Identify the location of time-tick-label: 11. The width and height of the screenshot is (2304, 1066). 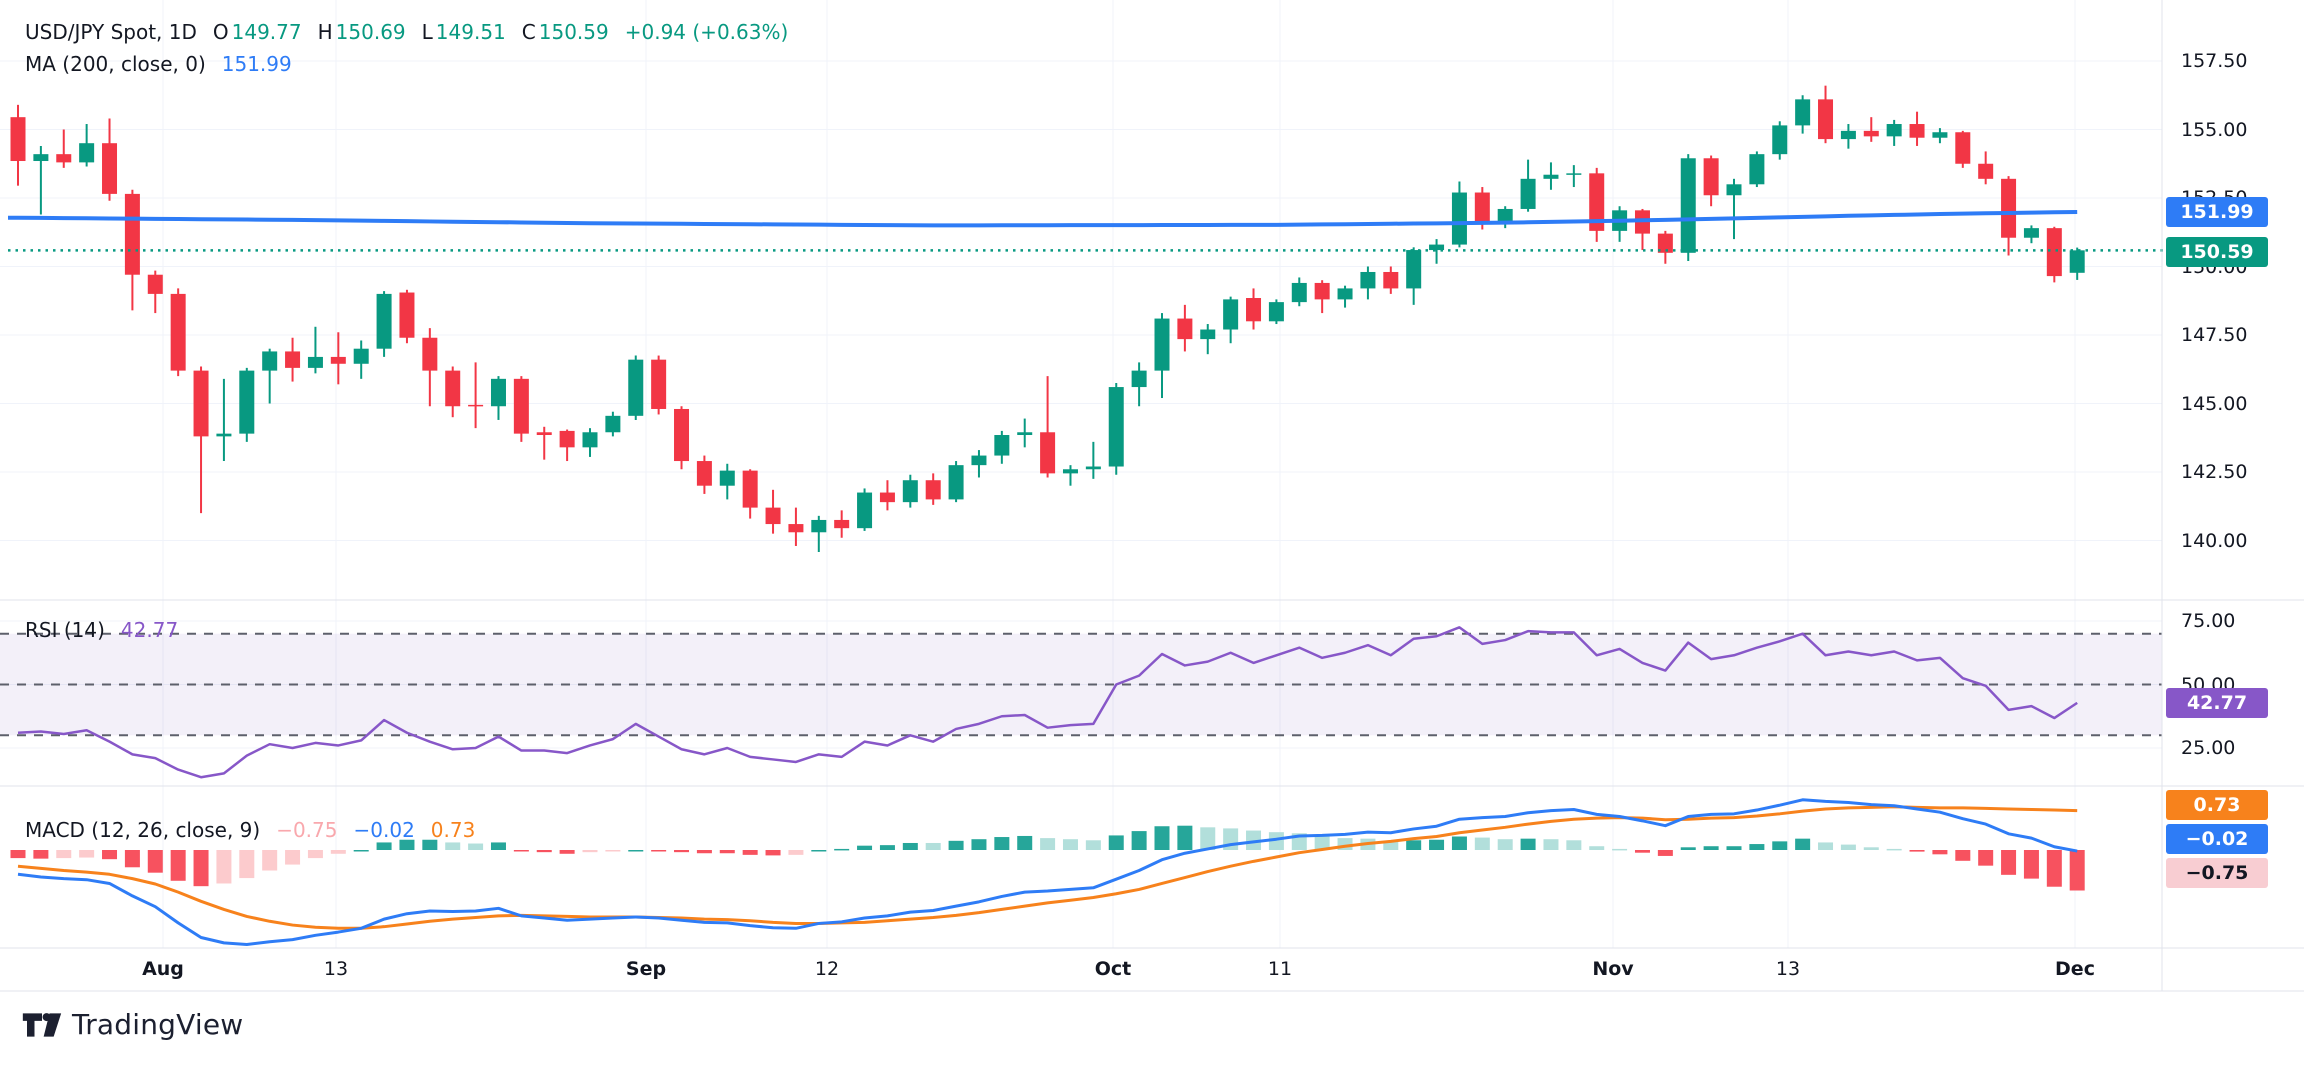
(1280, 969).